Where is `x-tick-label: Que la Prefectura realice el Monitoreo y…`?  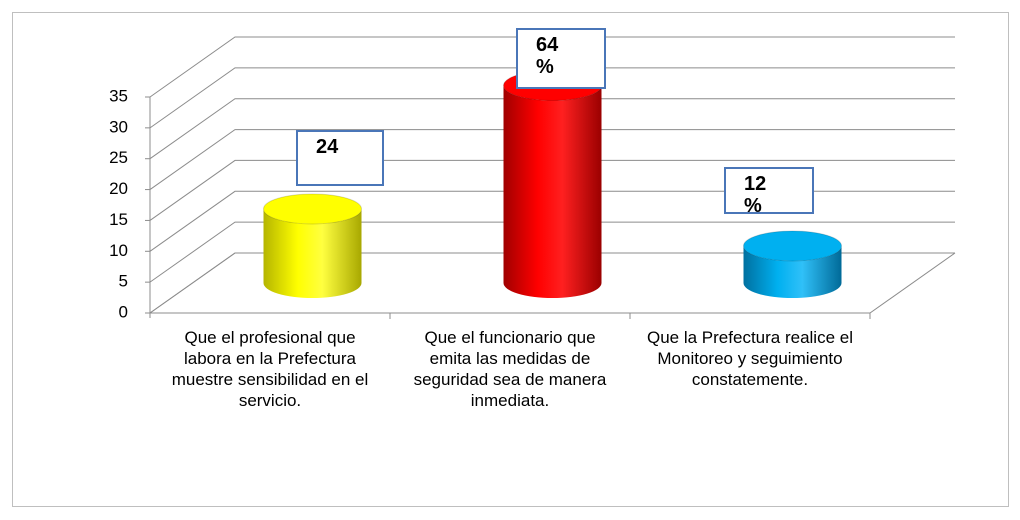 x-tick-label: Que la Prefectura realice el Monitoreo y… is located at coordinates (750, 358).